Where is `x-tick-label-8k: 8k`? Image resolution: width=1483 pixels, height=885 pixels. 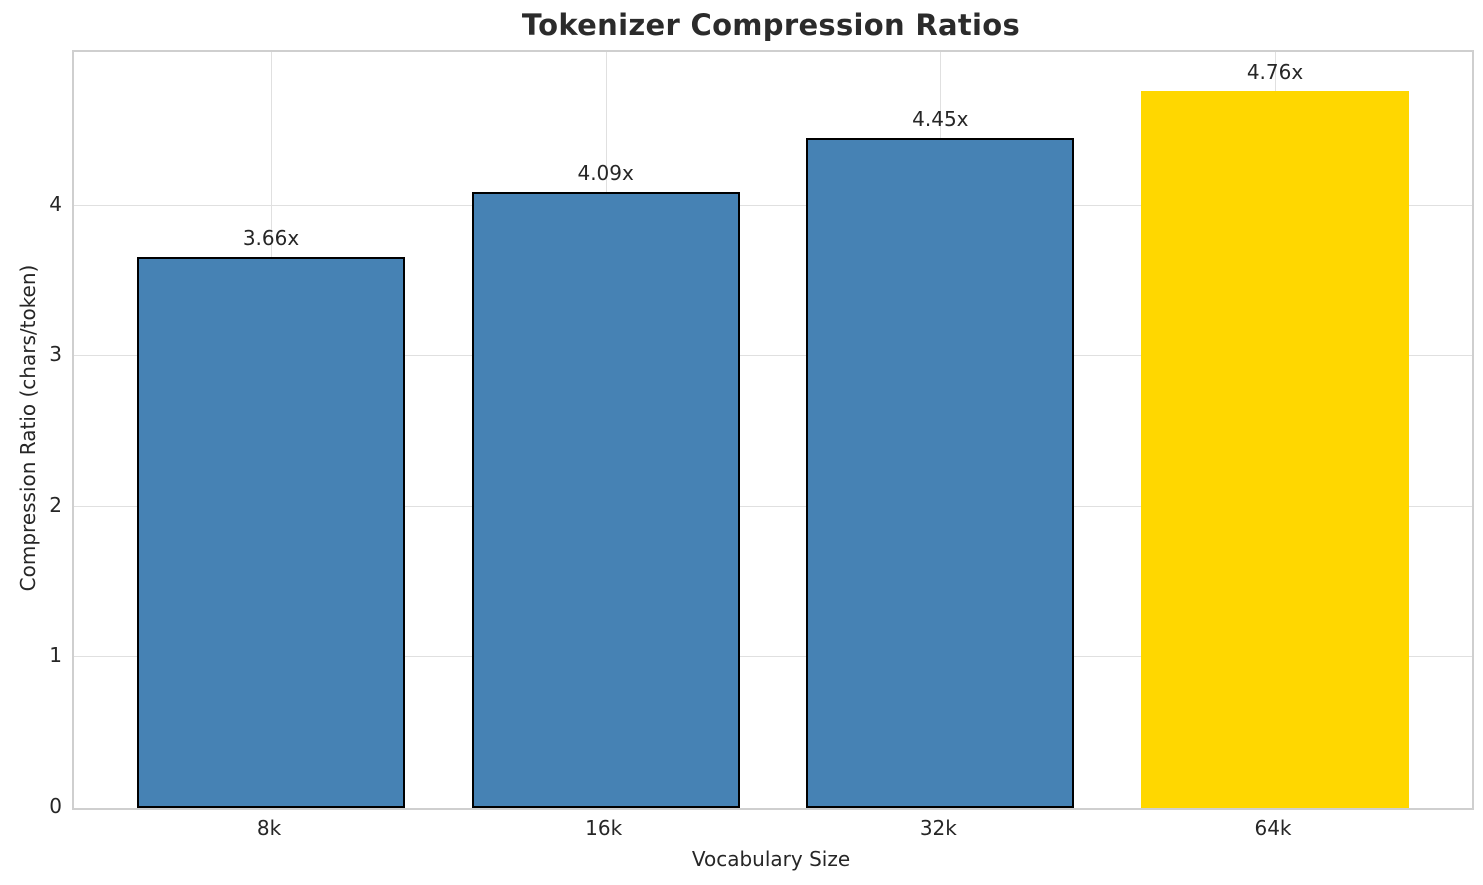 x-tick-label-8k: 8k is located at coordinates (269, 828).